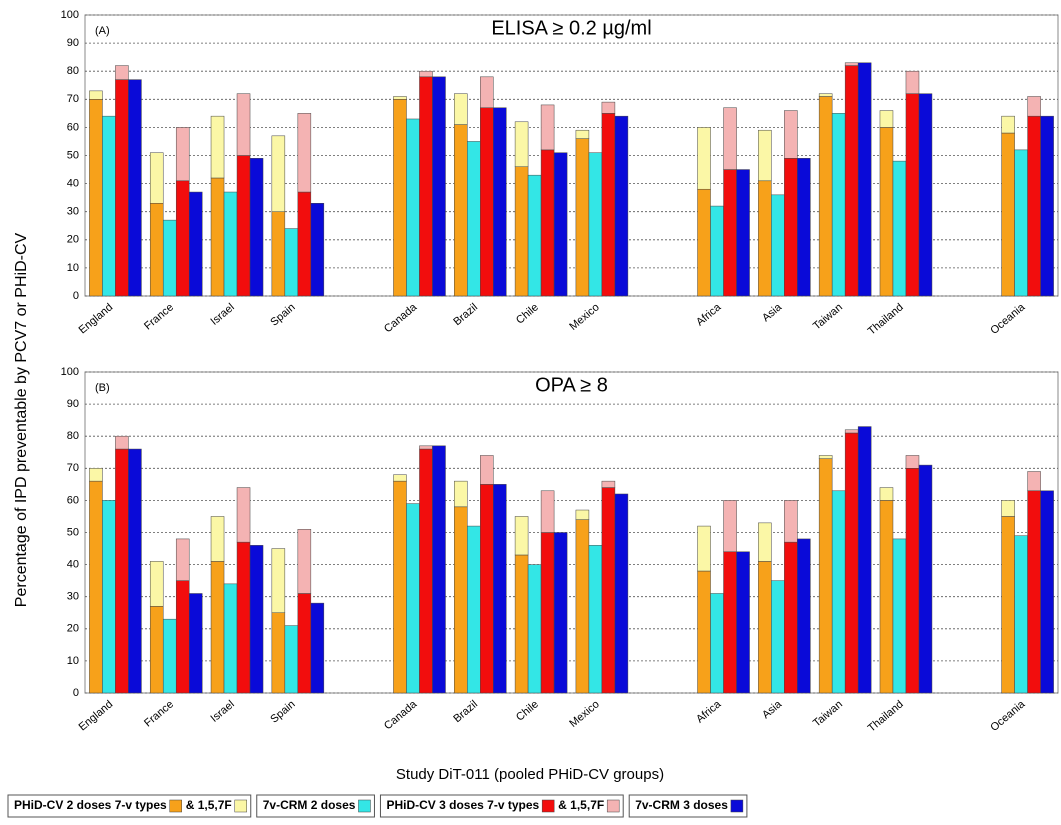  Describe the element at coordinates (76, 693) in the screenshot. I see `y-tick-label: 0` at that location.